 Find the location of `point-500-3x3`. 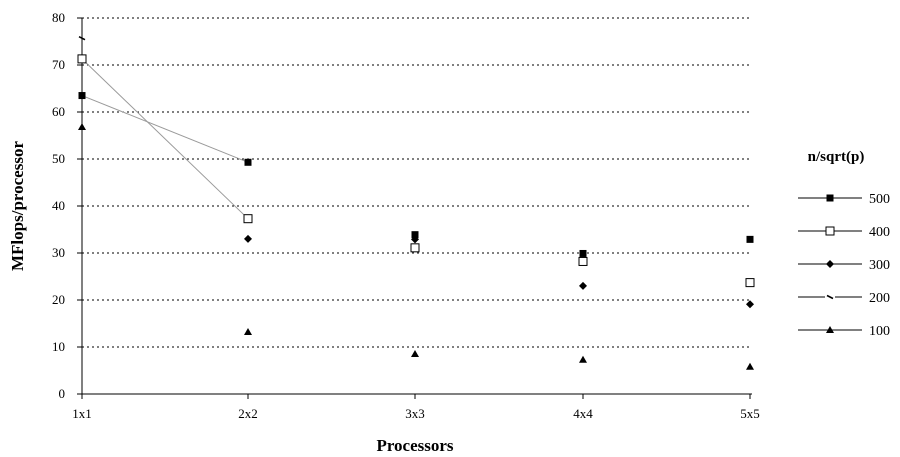

point-500-3x3 is located at coordinates (415, 235).